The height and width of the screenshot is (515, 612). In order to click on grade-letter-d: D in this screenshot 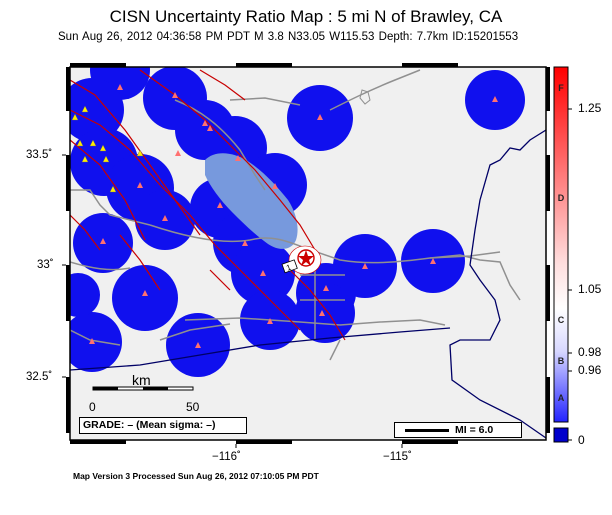, I will do `click(561, 198)`.